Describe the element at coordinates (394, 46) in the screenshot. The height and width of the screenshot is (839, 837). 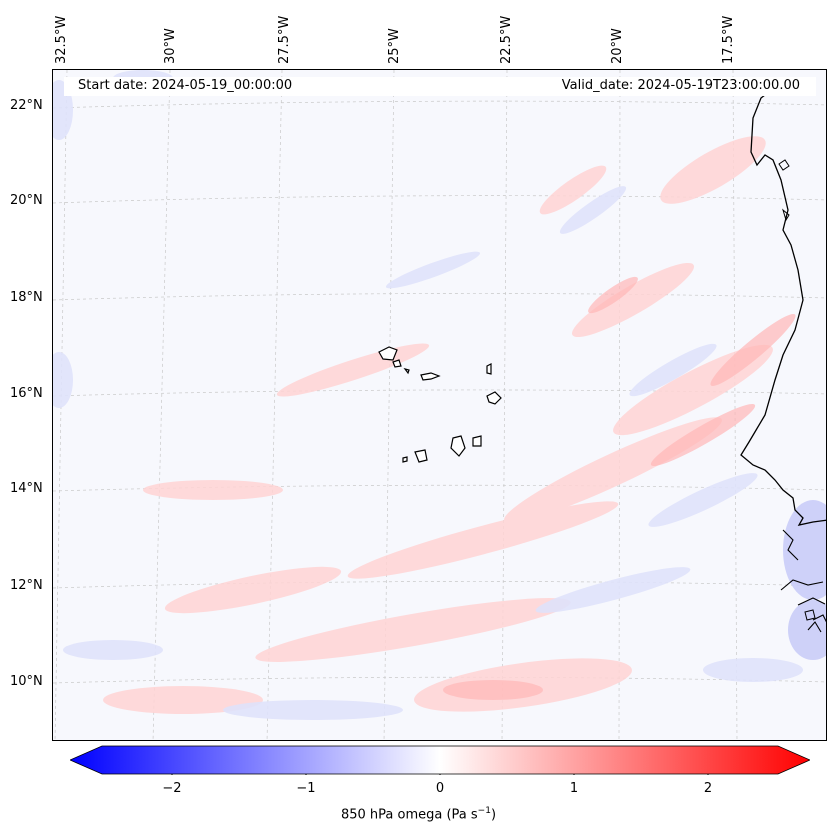
I see `lon-label-25w: 25°W` at that location.